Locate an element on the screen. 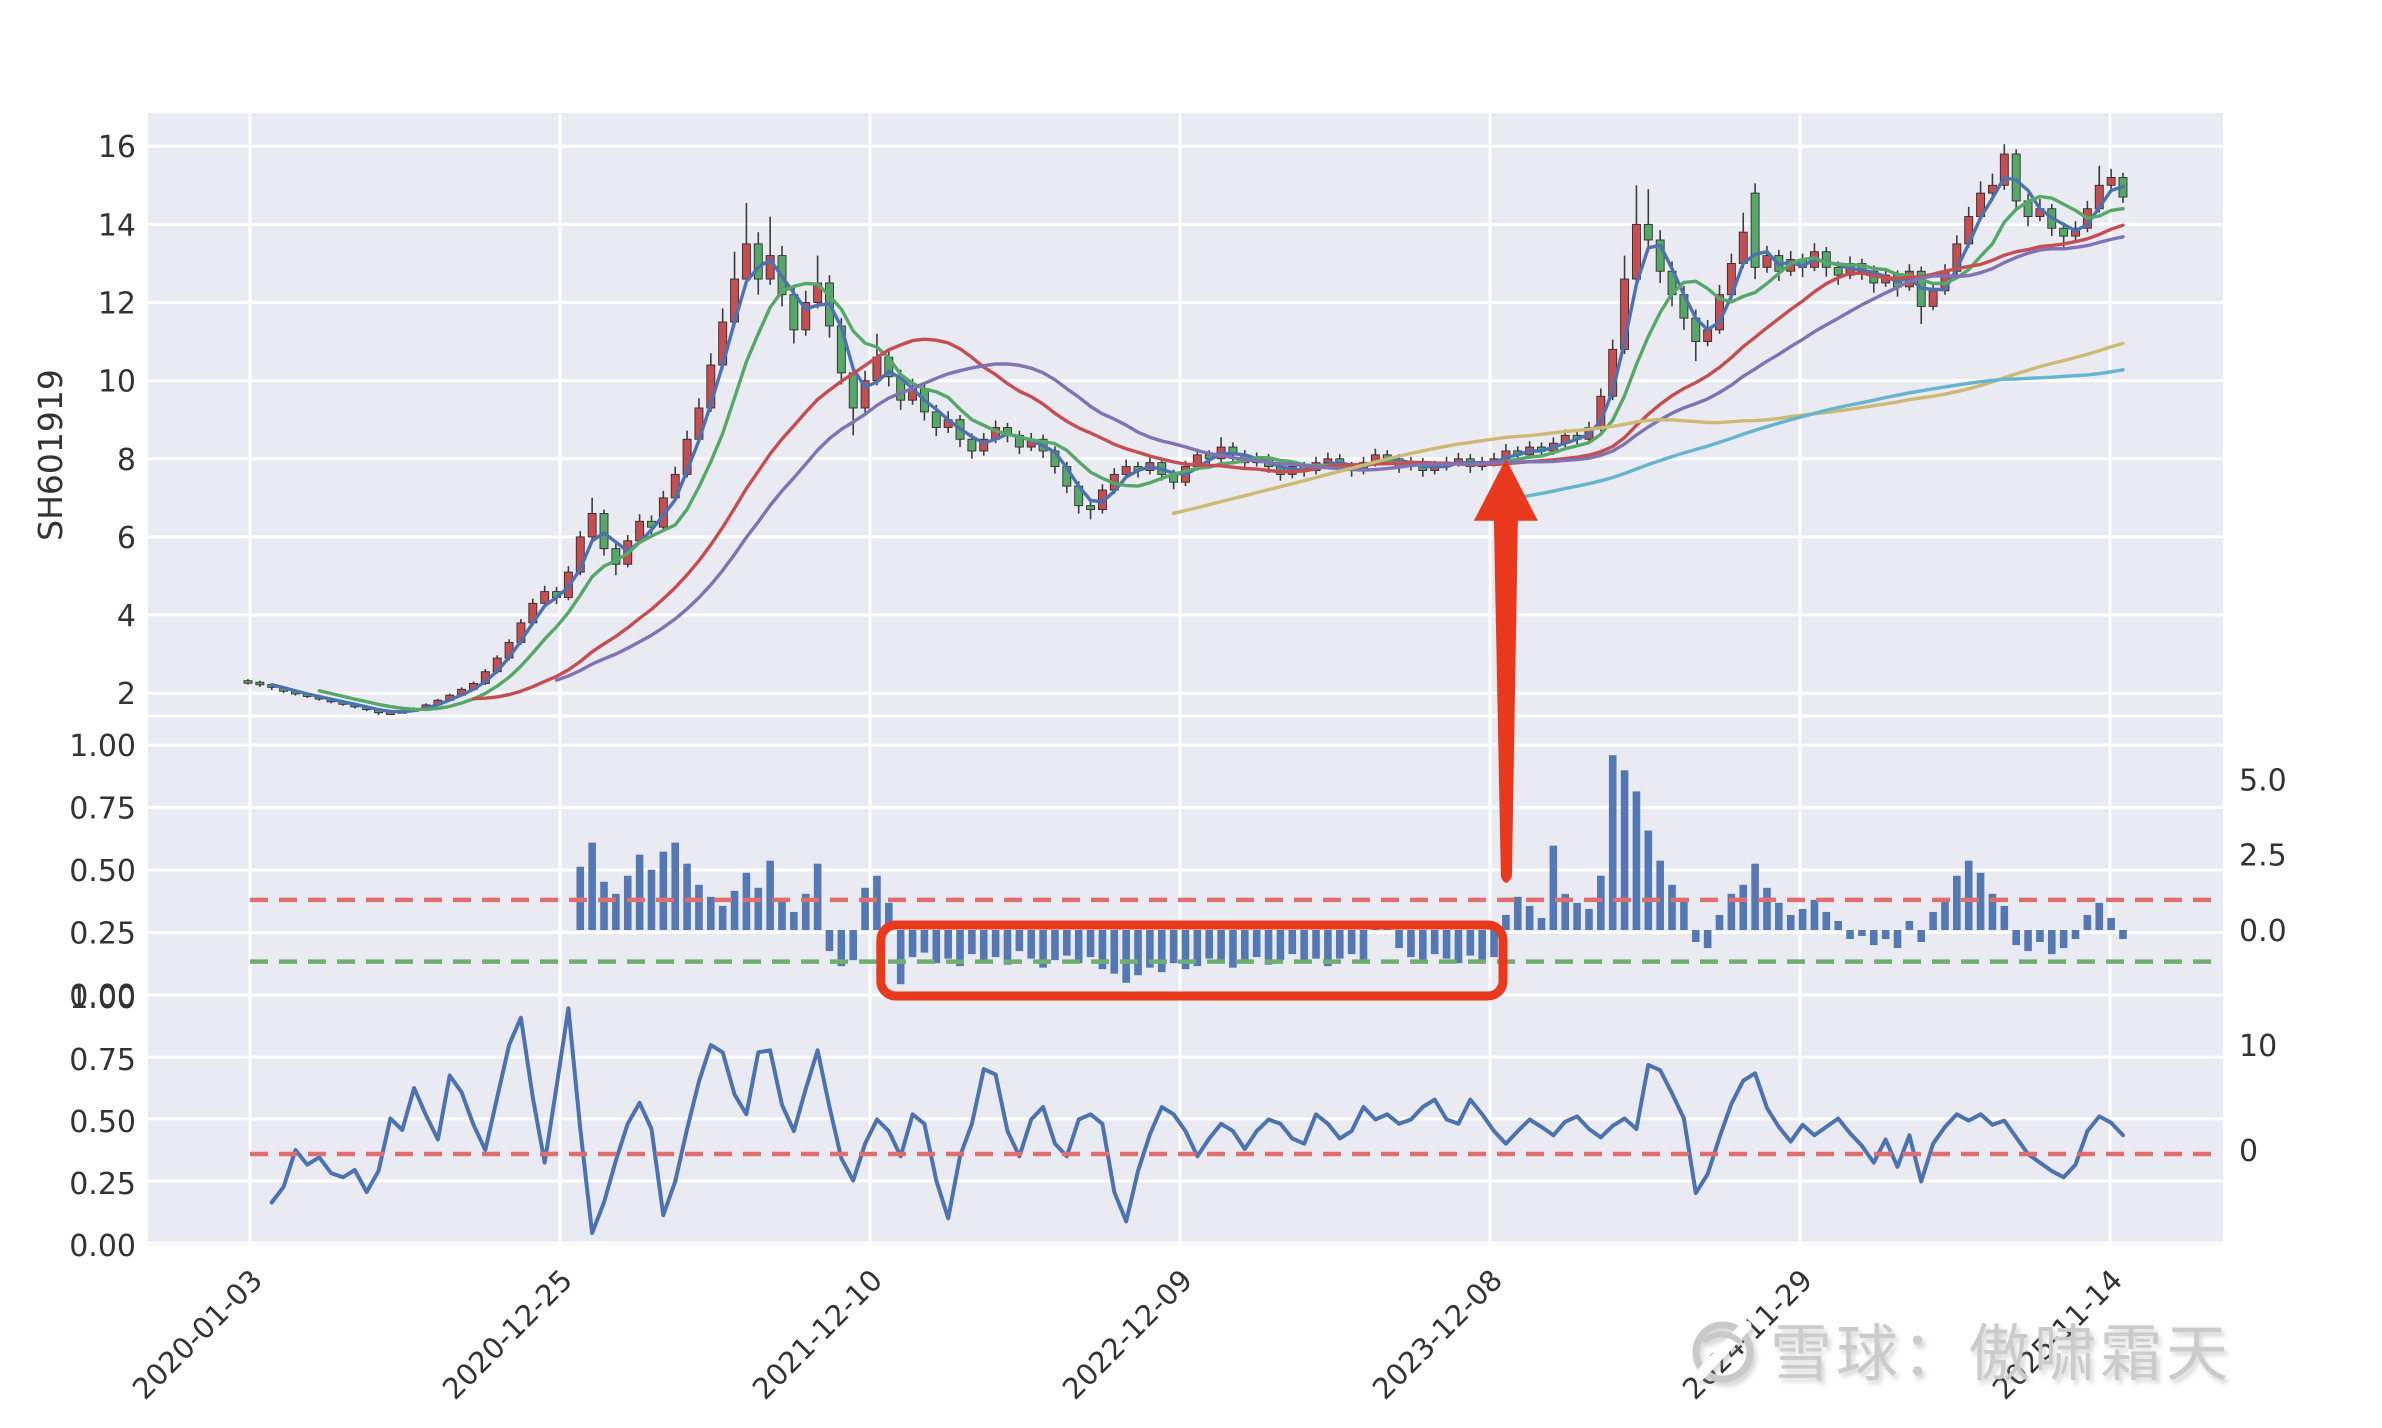 This screenshot has height=1428, width=2382. svg-text: 12 is located at coordinates (117, 304).